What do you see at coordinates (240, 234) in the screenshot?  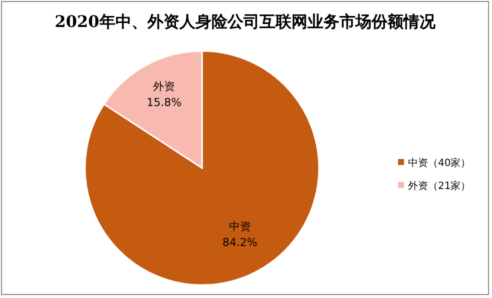 I see `data-label: 中资 84.2%` at bounding box center [240, 234].